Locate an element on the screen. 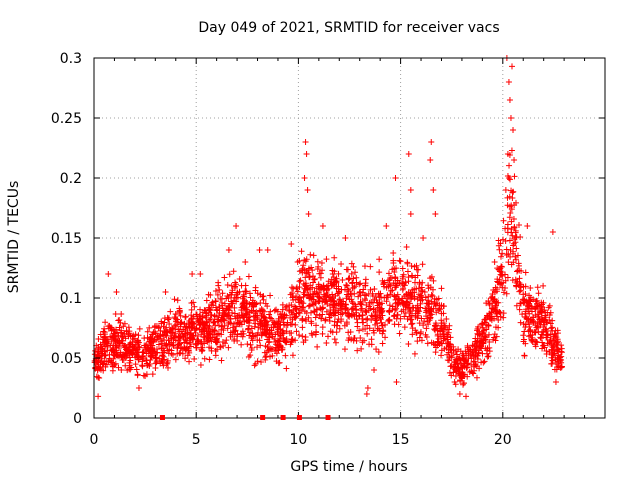 The image size is (640, 480). y-tick-label: 0.25 is located at coordinates (66, 119).